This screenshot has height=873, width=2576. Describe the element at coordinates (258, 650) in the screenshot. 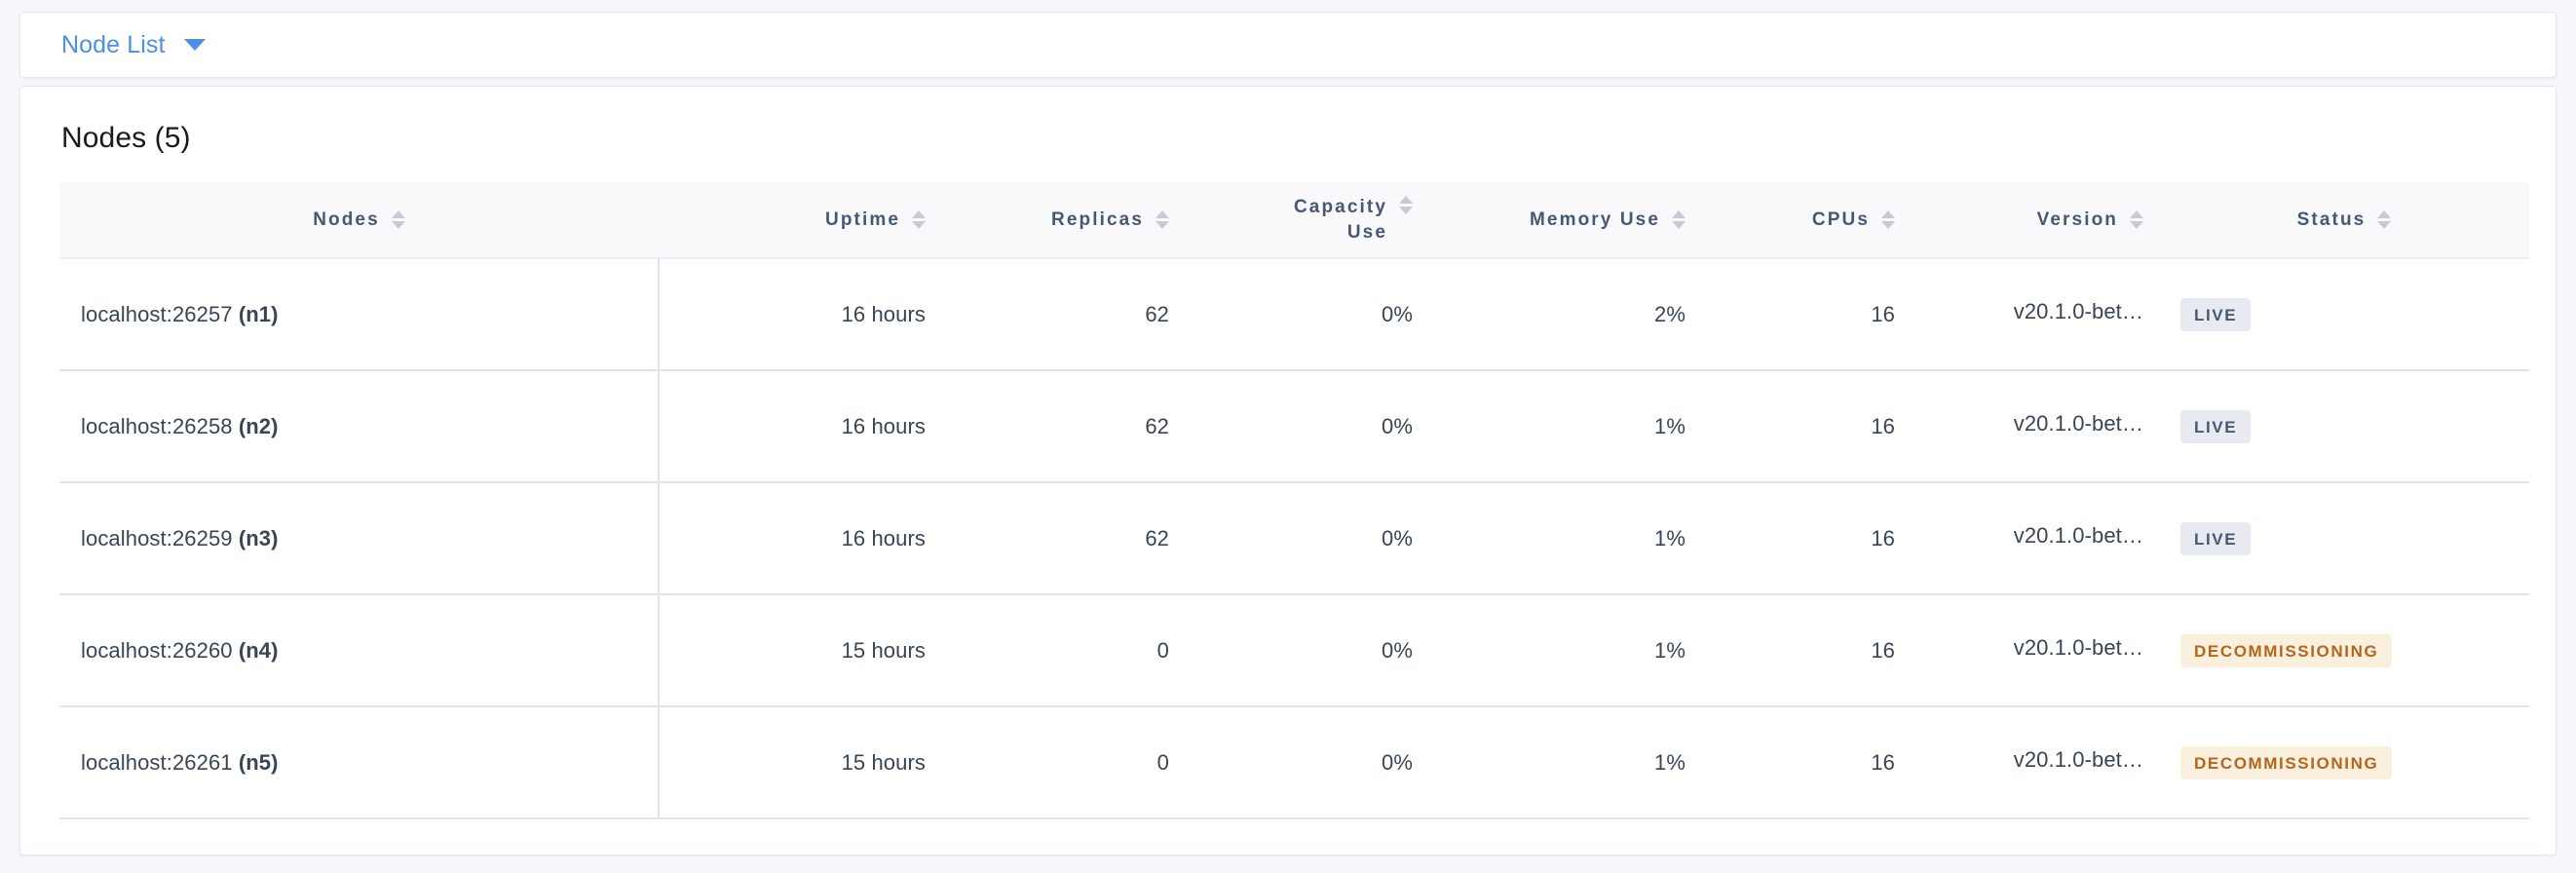

I see `node-id: (n4)` at that location.